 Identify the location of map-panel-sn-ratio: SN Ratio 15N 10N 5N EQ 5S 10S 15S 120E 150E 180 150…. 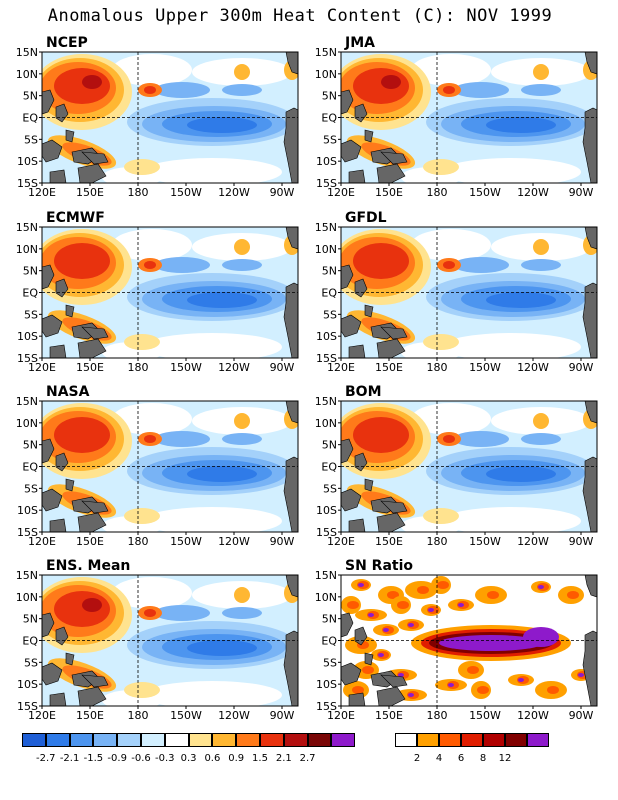
(449, 656).